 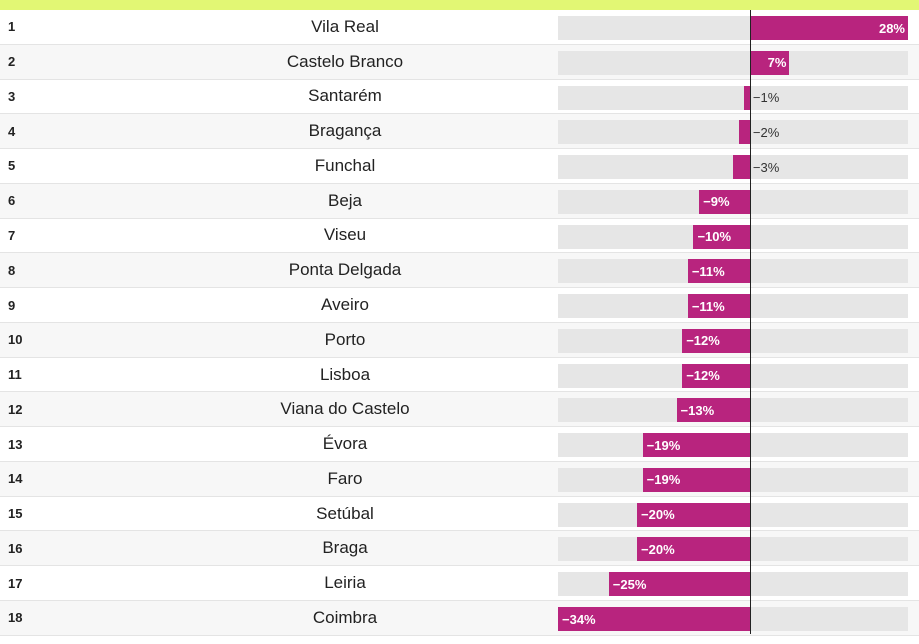 I want to click on category-label: Coimbra, so click(x=345, y=617).